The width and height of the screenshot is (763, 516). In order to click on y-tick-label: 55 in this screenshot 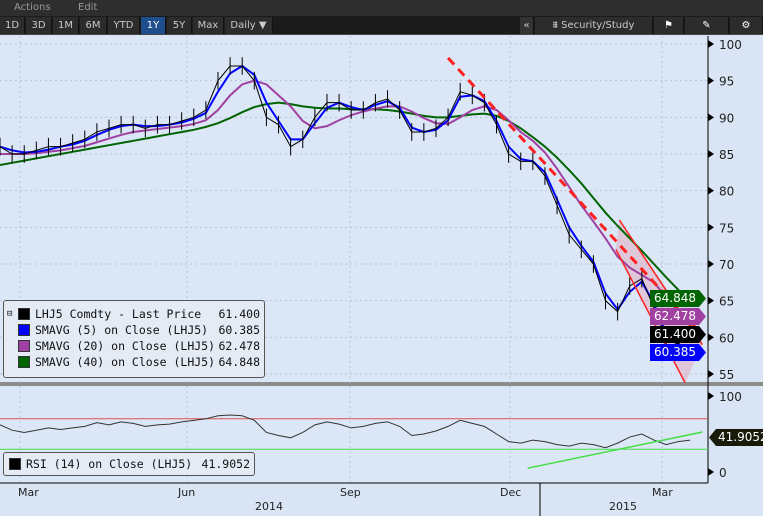, I will do `click(726, 375)`.